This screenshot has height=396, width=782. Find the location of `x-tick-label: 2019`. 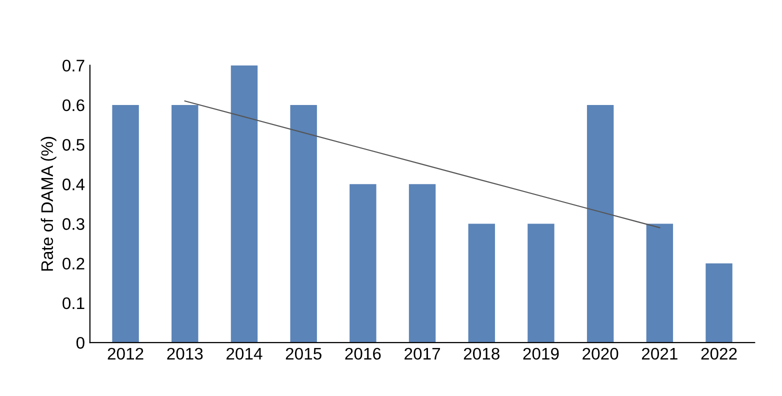

x-tick-label: 2019 is located at coordinates (541, 354).